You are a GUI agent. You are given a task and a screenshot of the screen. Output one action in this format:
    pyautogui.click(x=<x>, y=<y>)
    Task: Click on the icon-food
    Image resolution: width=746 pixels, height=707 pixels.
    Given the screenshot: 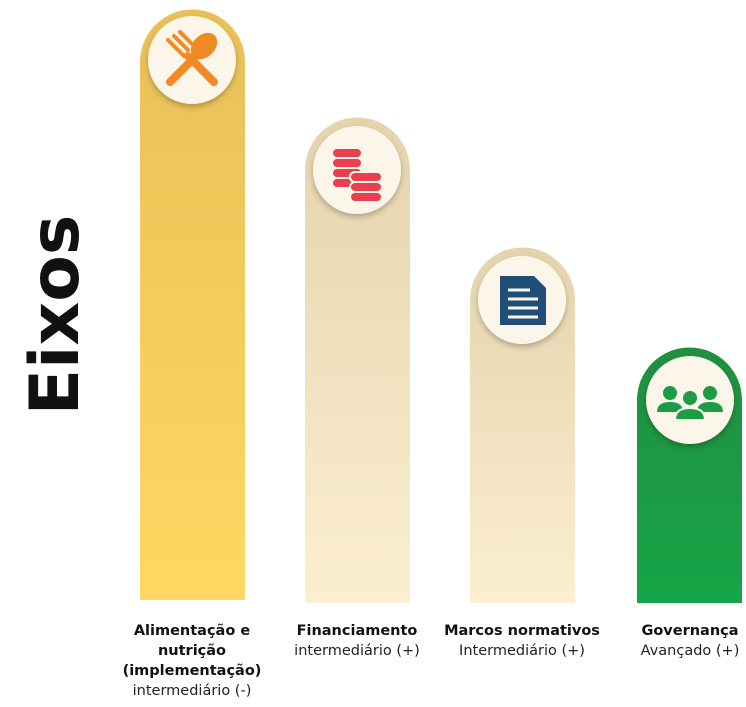 What is the action you would take?
    pyautogui.click(x=192, y=60)
    